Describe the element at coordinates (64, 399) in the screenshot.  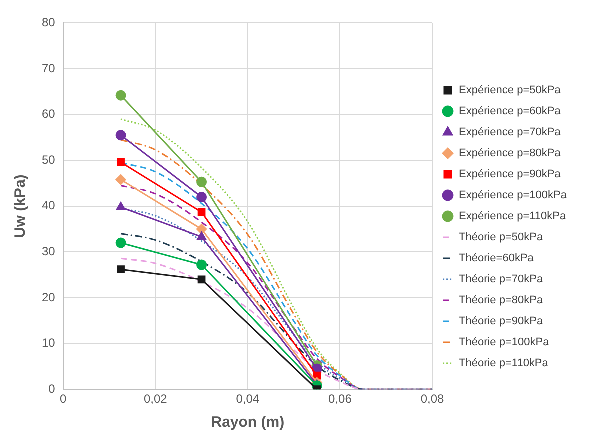
I see `x-tick-label: 0` at that location.